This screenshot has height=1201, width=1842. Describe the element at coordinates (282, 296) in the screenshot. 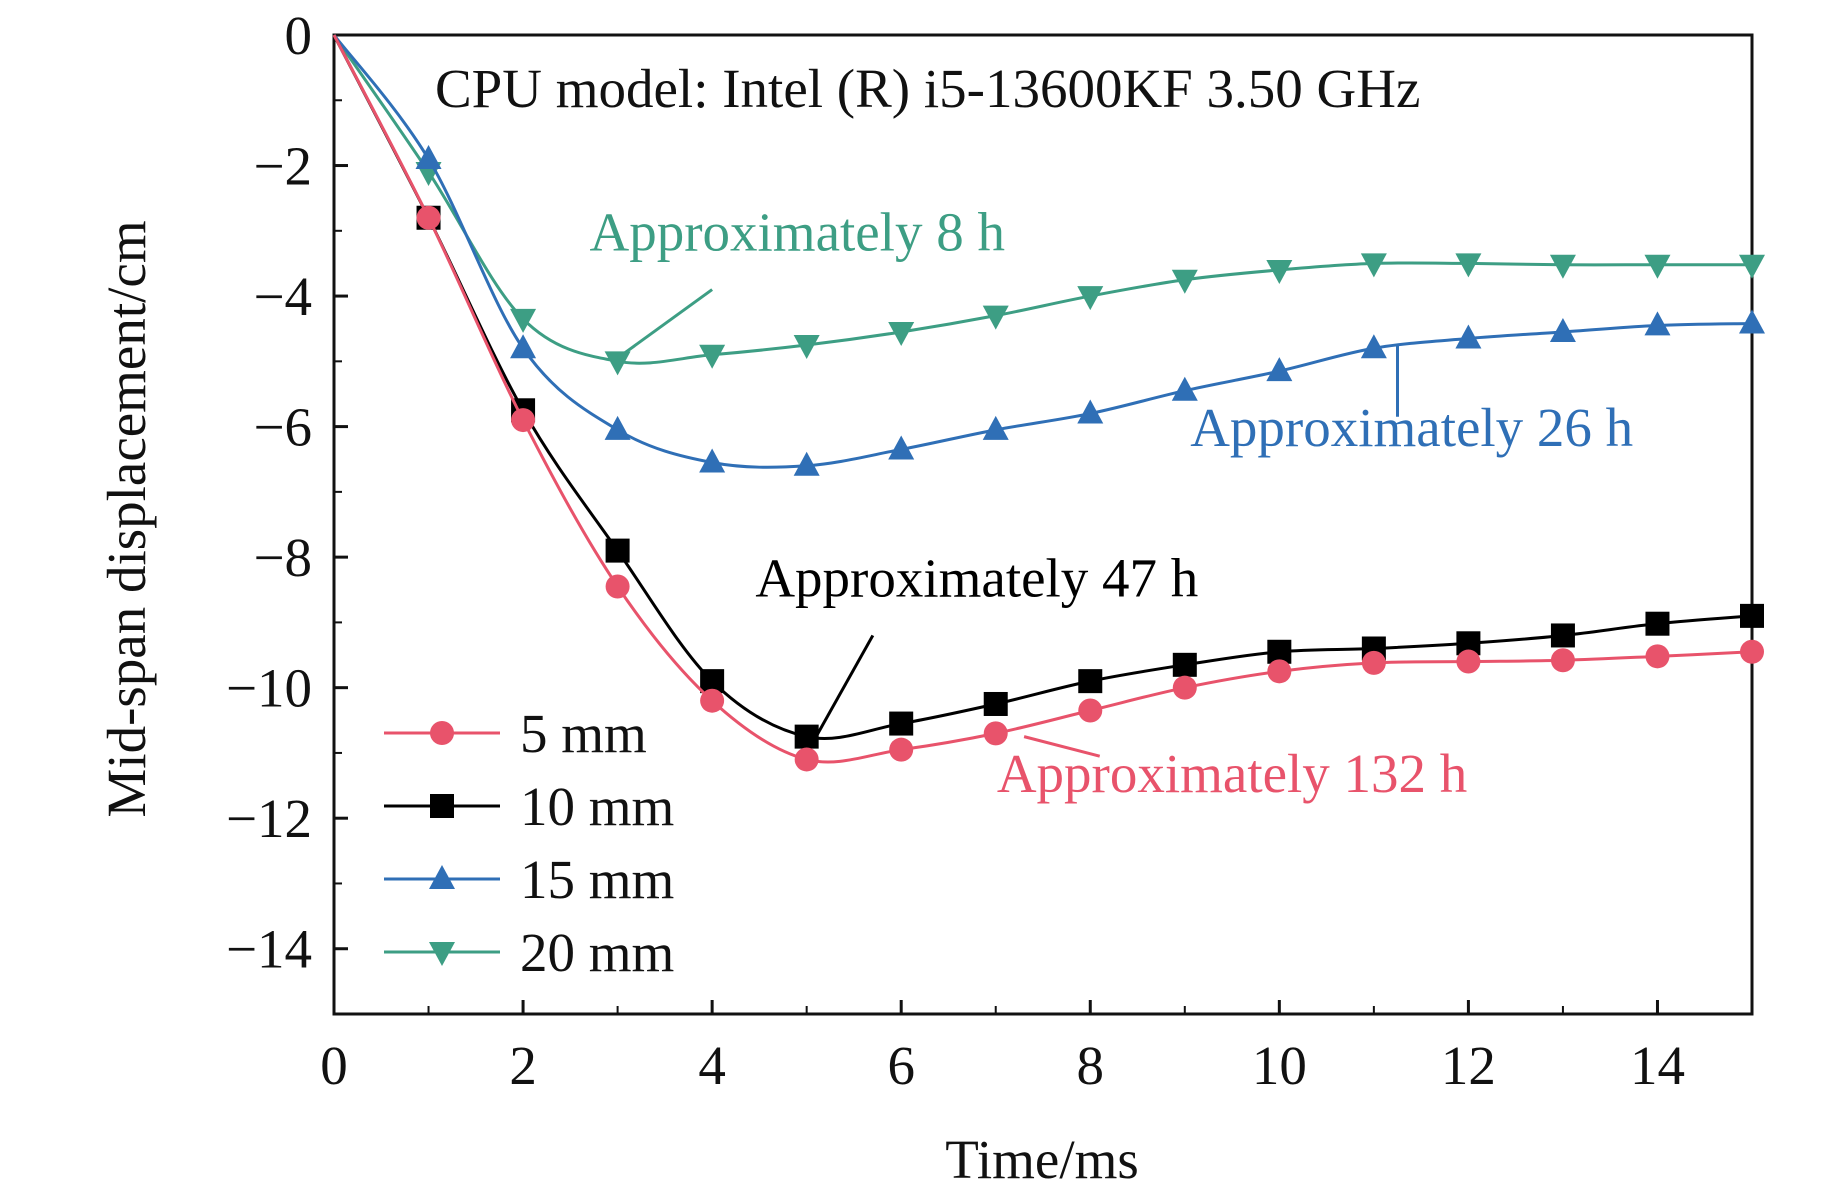

I see `y-tick-label: −4` at that location.